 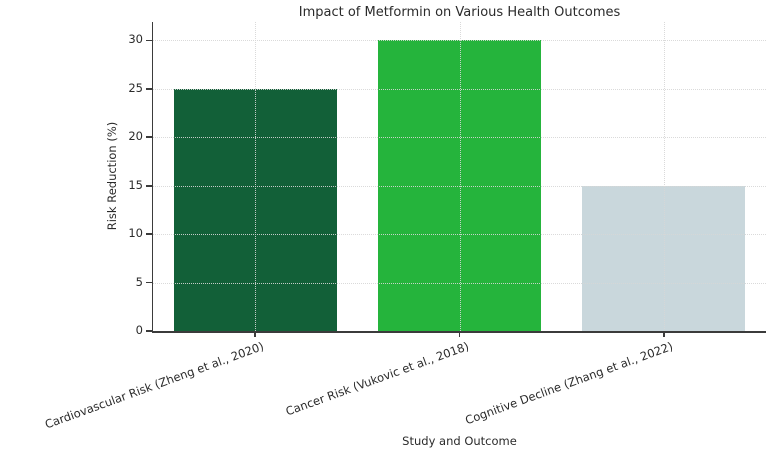 I want to click on y-tick-label-30: 30, so click(x=135, y=39).